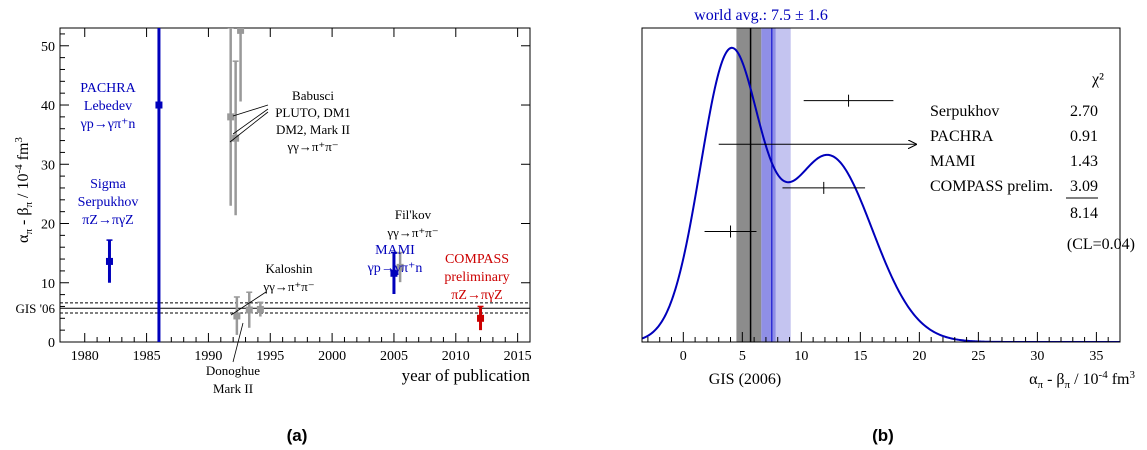 Image resolution: width=1147 pixels, height=450 pixels. What do you see at coordinates (810, 166) in the screenshot?
I see `chi2-measurement-marks` at bounding box center [810, 166].